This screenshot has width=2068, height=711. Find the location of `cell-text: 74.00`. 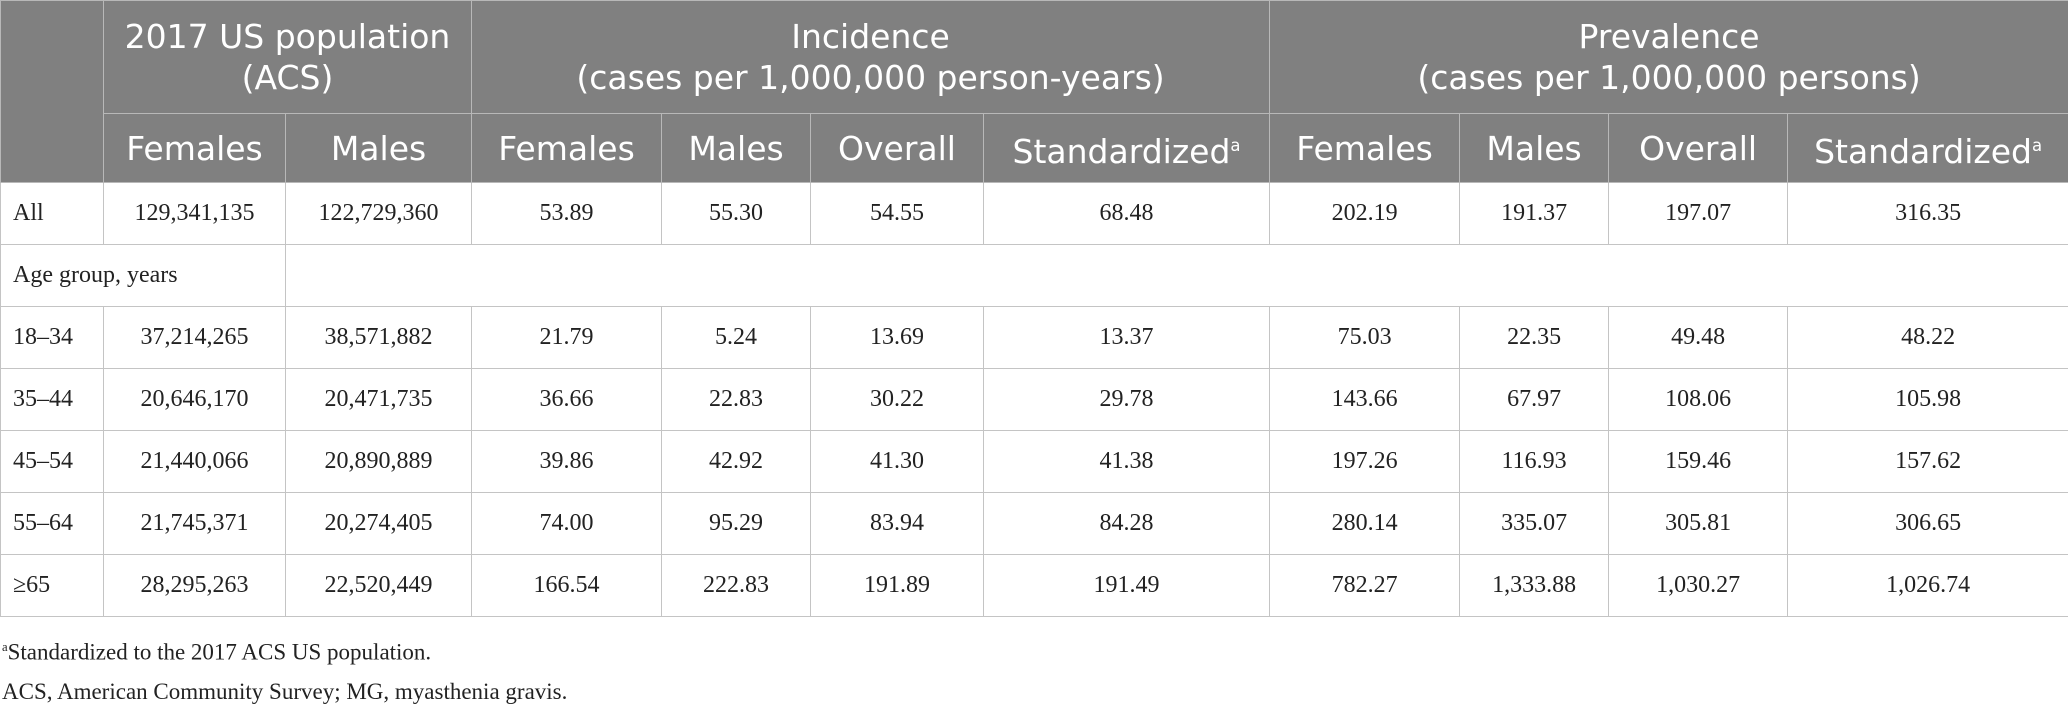

cell-text: 74.00 is located at coordinates (567, 523).